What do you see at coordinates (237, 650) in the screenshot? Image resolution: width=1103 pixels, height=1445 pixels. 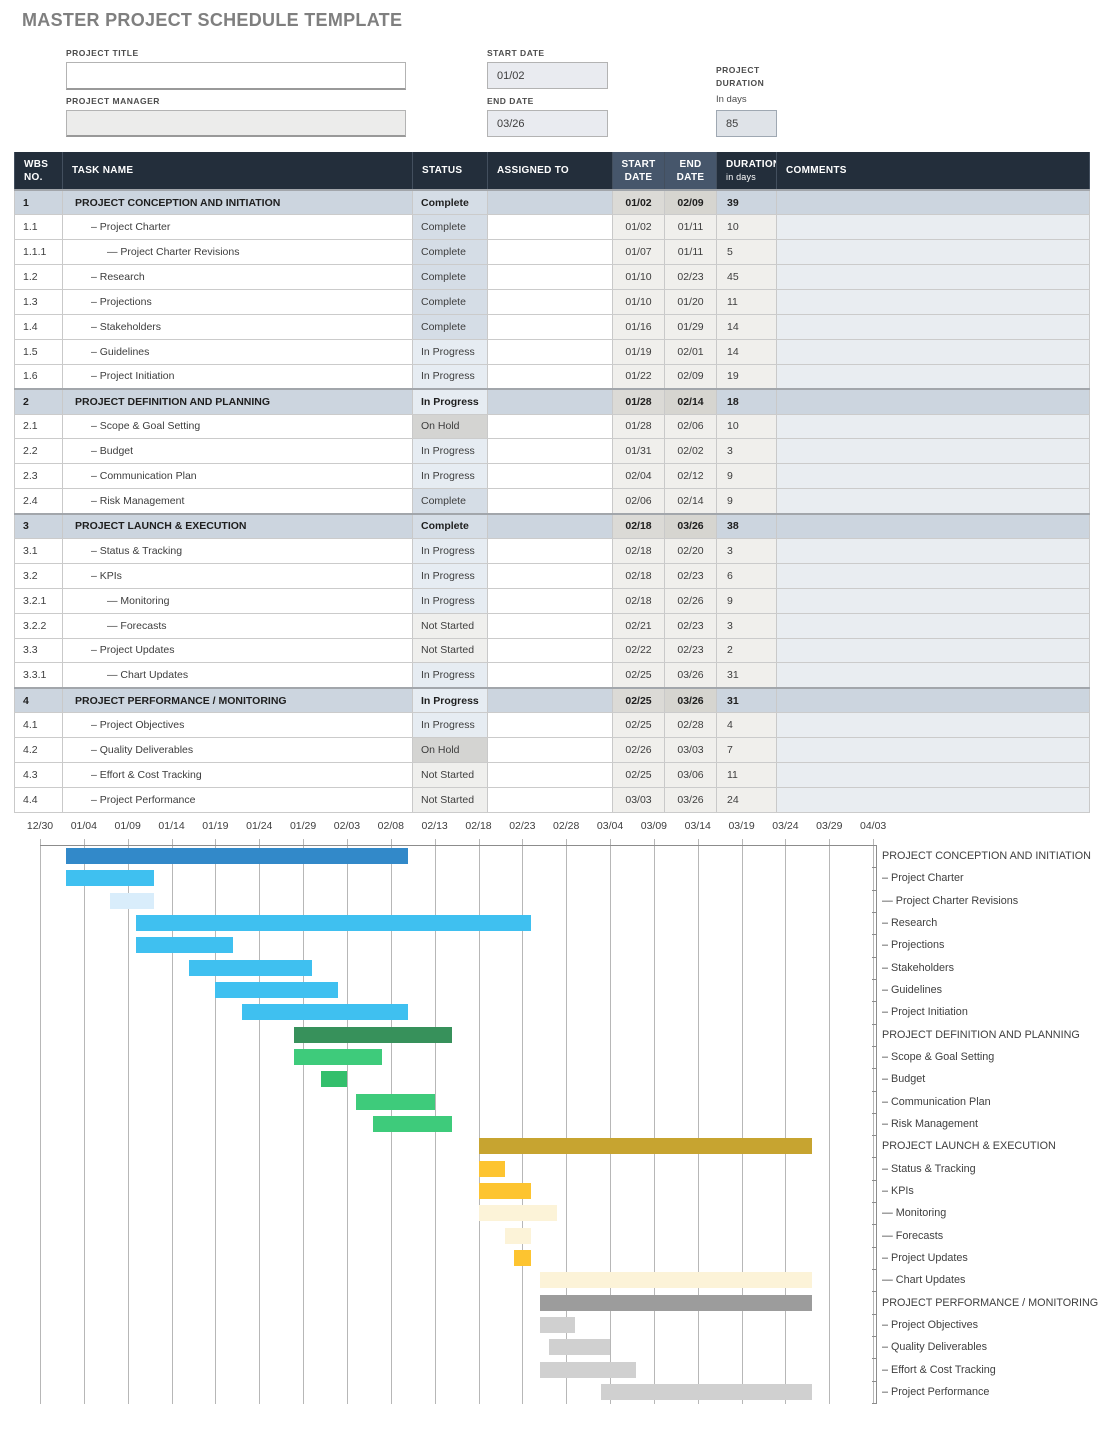 I see `cell-task: – Project Updates` at bounding box center [237, 650].